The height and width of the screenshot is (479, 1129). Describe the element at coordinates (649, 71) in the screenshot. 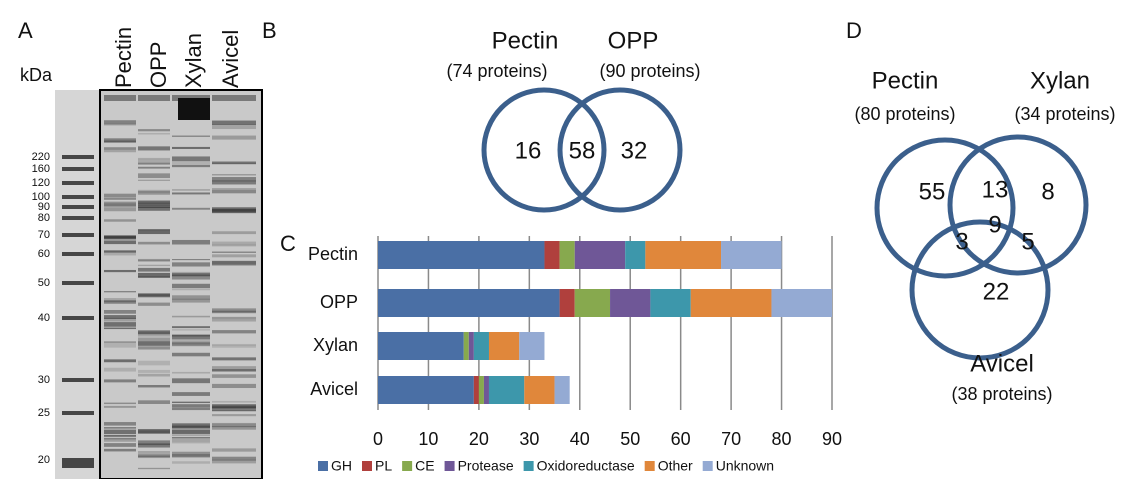

I see `venn-text: (90 proteins)` at that location.